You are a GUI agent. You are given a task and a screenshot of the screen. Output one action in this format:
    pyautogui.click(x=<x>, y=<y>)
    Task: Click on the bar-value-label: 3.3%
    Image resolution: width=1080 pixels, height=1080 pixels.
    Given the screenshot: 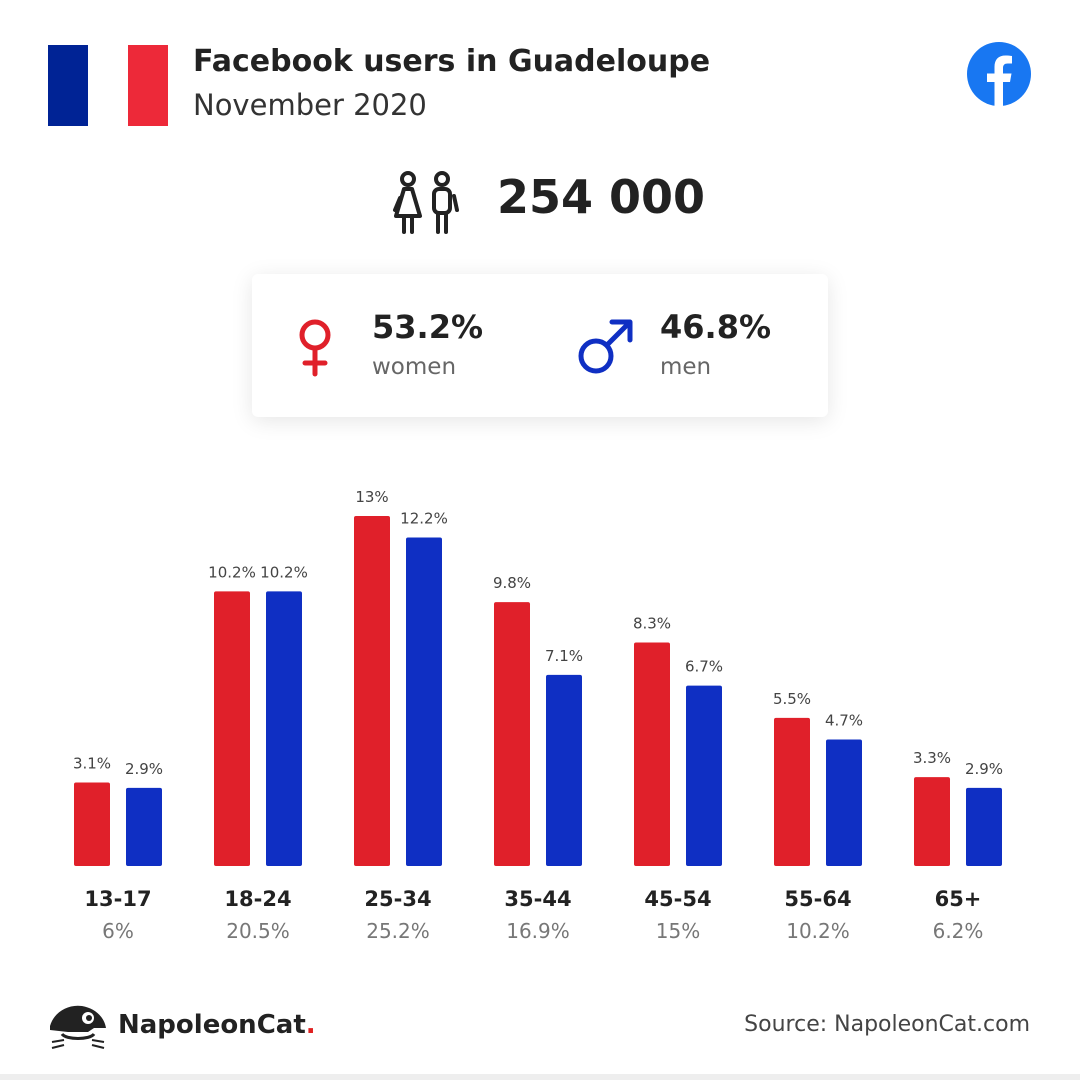 What is the action you would take?
    pyautogui.click(x=932, y=758)
    